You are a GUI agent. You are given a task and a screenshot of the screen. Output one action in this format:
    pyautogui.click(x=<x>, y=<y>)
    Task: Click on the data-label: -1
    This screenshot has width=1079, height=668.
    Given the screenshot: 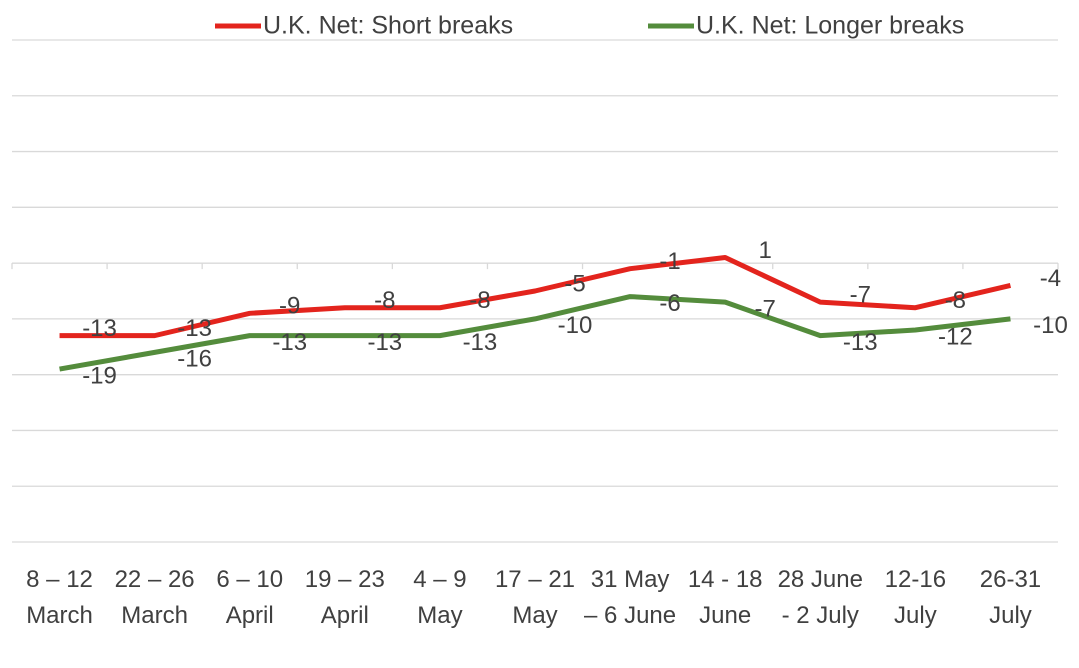 What is the action you would take?
    pyautogui.click(x=669, y=261)
    